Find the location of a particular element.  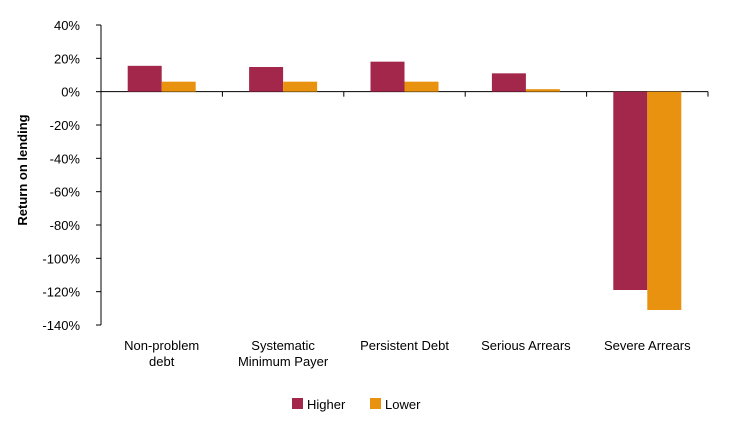

category-label: Non-problem is located at coordinates (161, 345).